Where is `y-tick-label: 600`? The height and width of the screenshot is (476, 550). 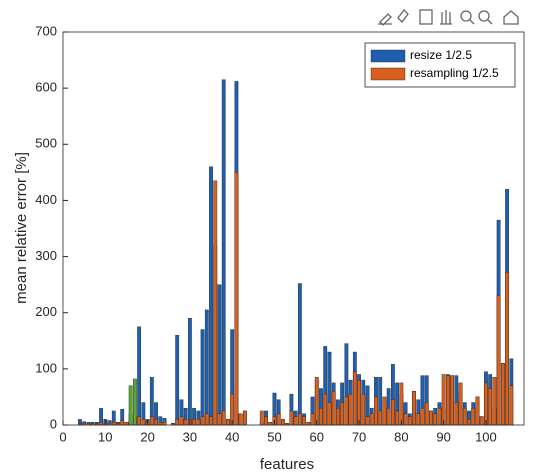 y-tick-label: 600 is located at coordinates (46, 87).